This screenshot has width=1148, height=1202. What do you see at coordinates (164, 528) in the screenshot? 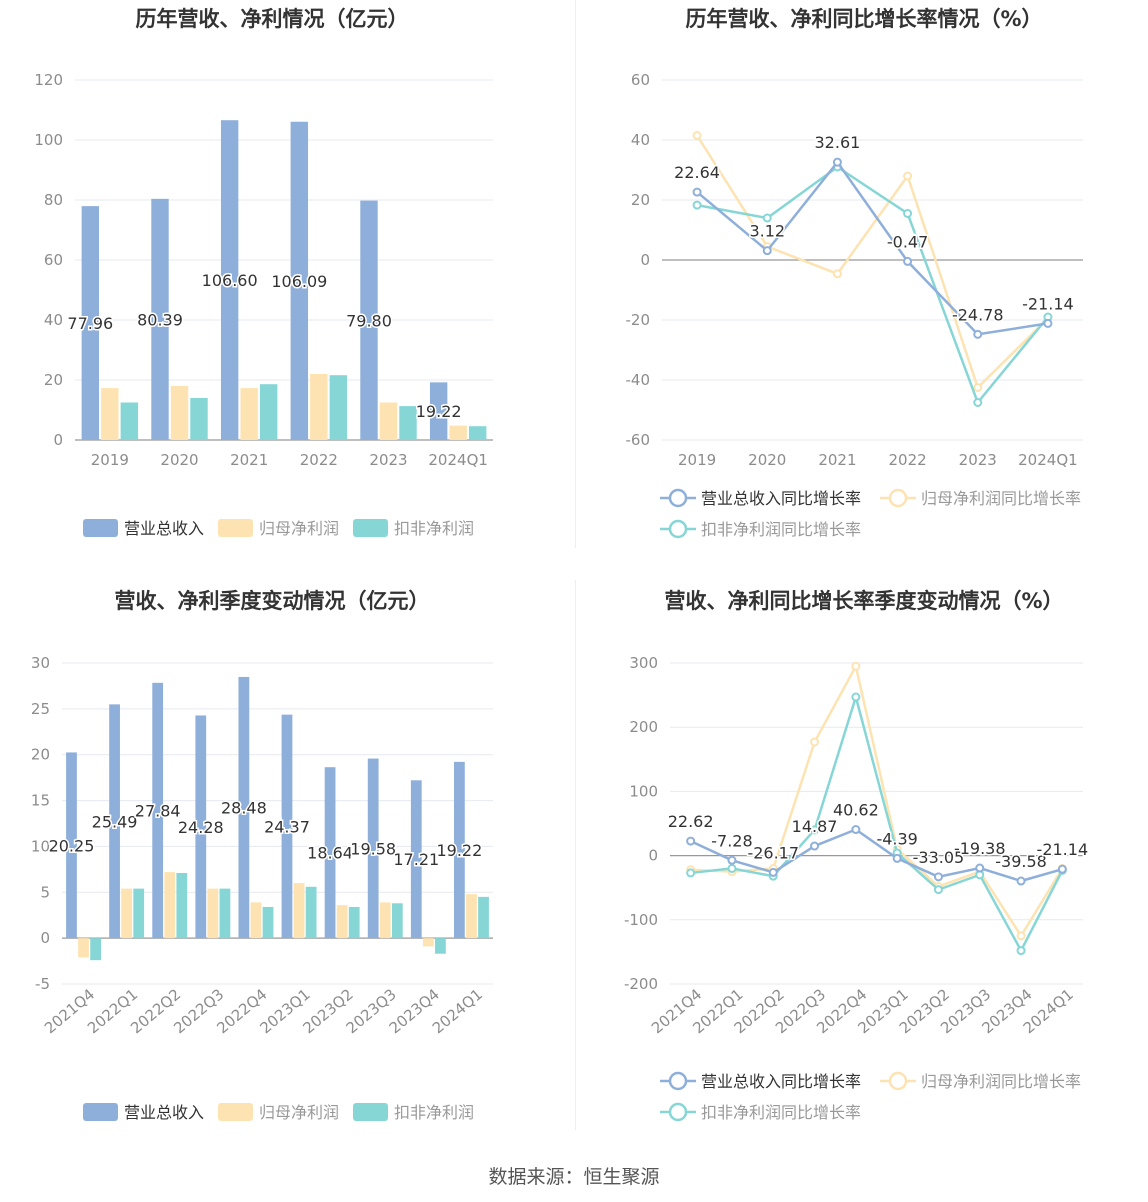
I see `legend-label: 营业总收入` at bounding box center [164, 528].